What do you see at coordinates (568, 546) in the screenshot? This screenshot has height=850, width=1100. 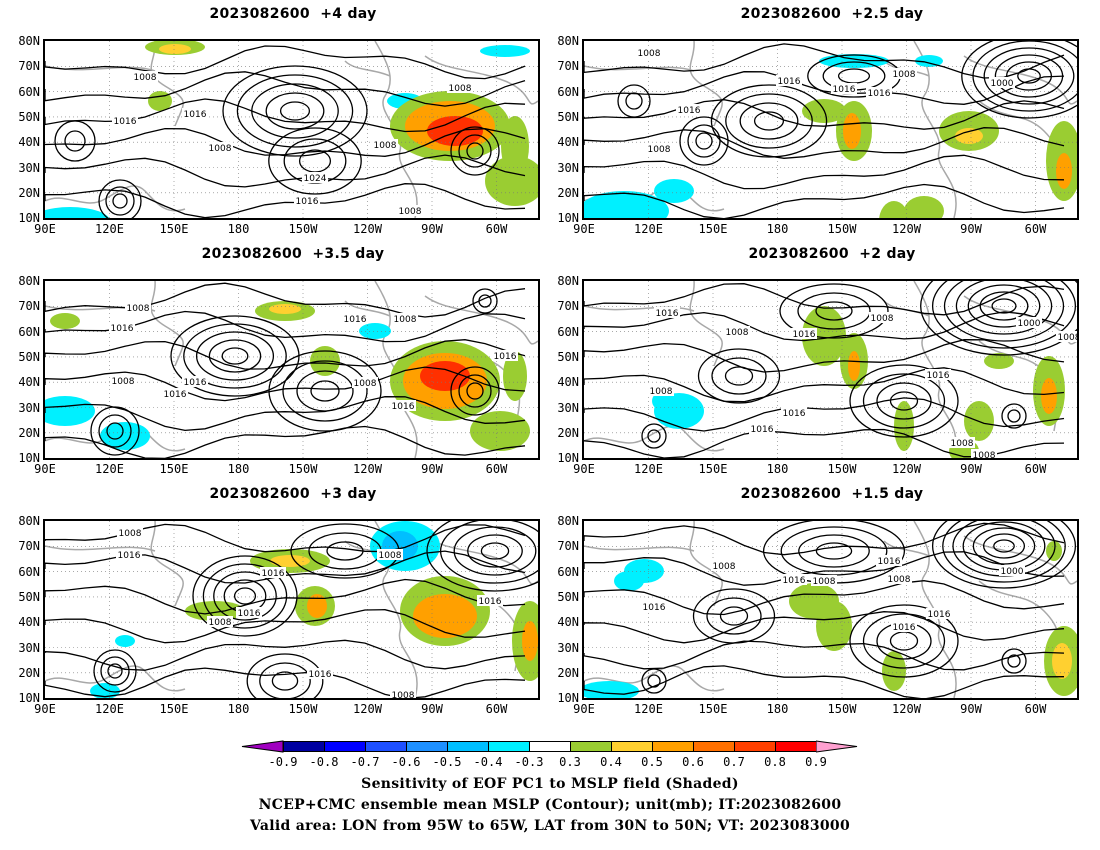 I see `latitude-tick-label: 70N` at bounding box center [568, 546].